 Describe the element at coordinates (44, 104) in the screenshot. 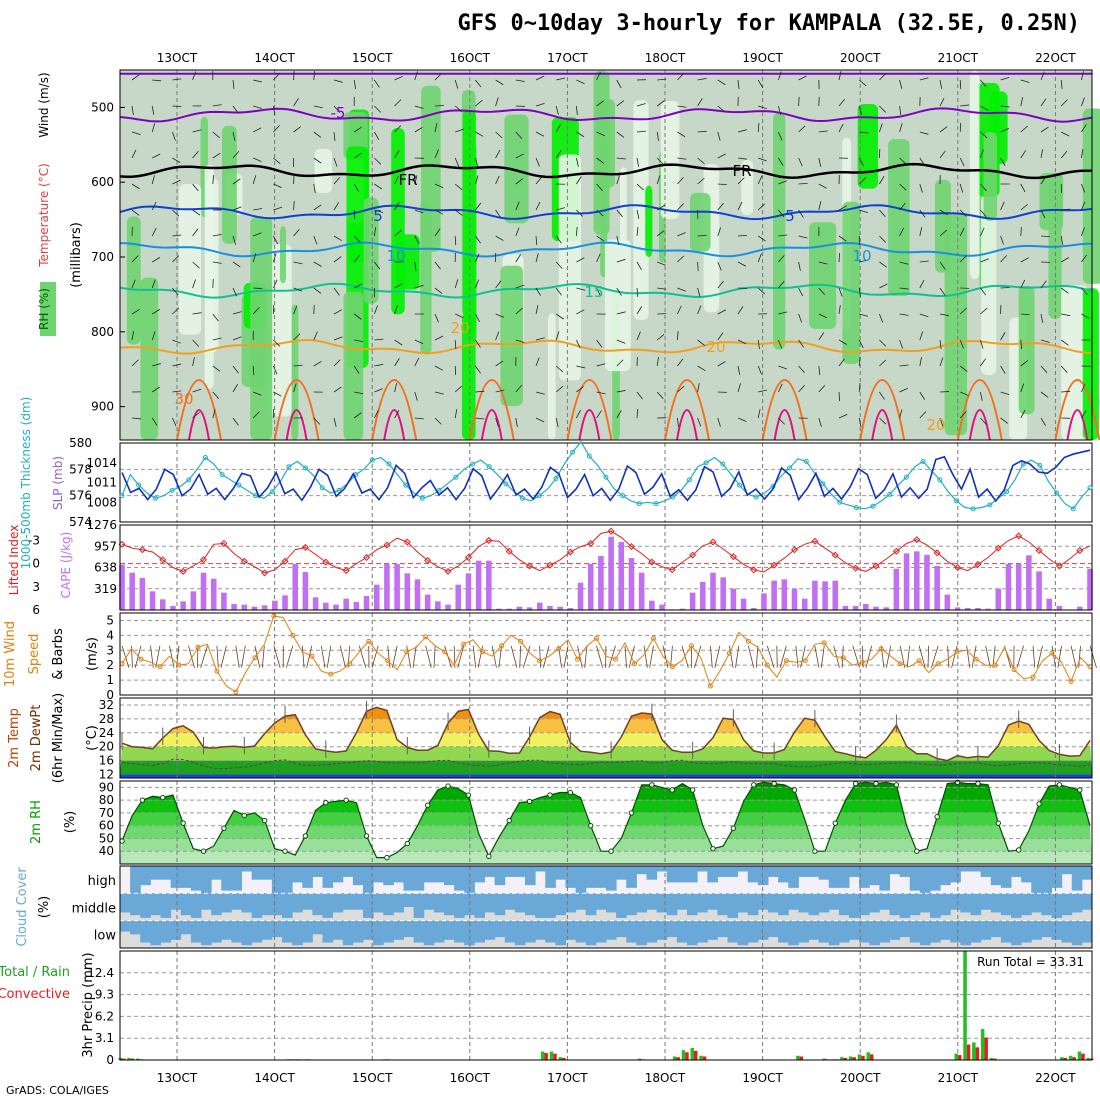

I see `wind-legend-label: Wind (m/s)` at that location.